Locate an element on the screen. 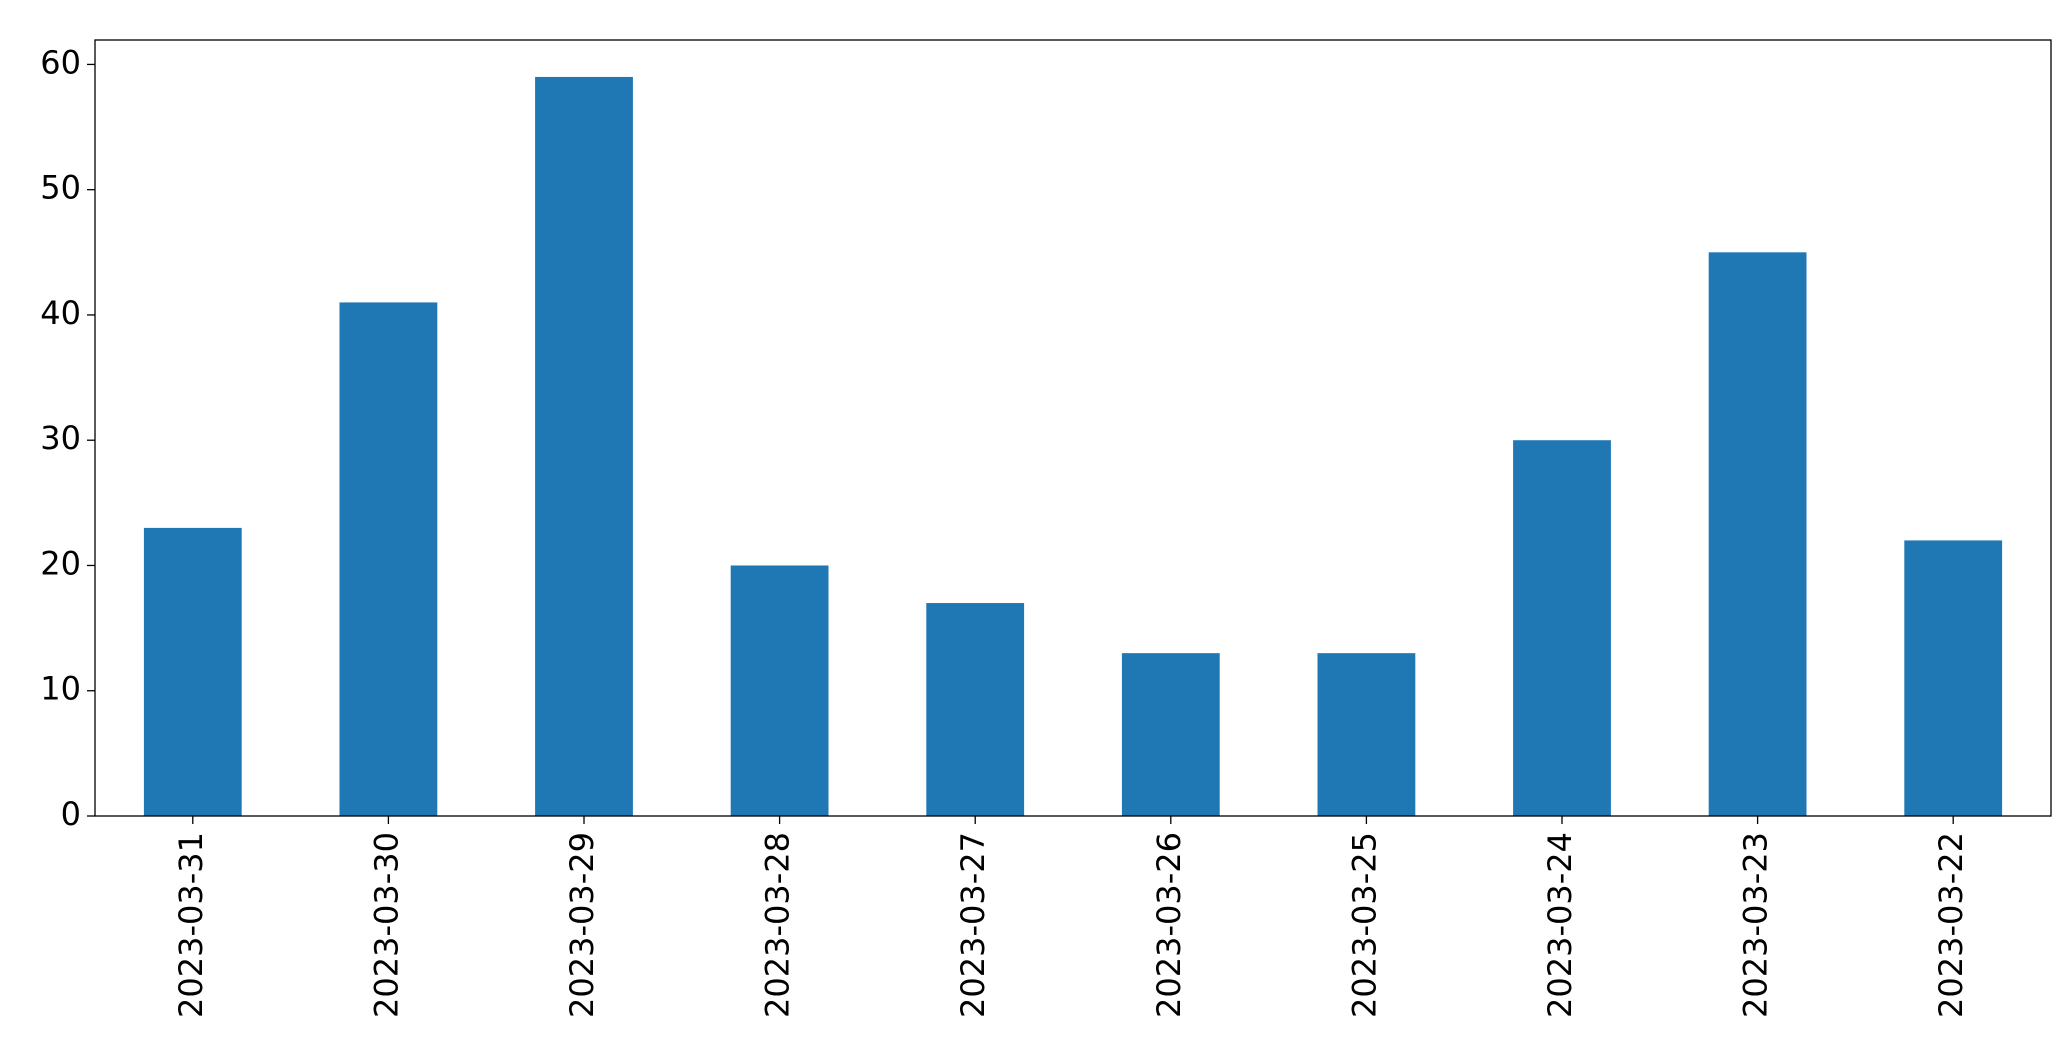 The height and width of the screenshot is (1061, 2071). x-tick-label: 2023-03-27 is located at coordinates (973, 925).